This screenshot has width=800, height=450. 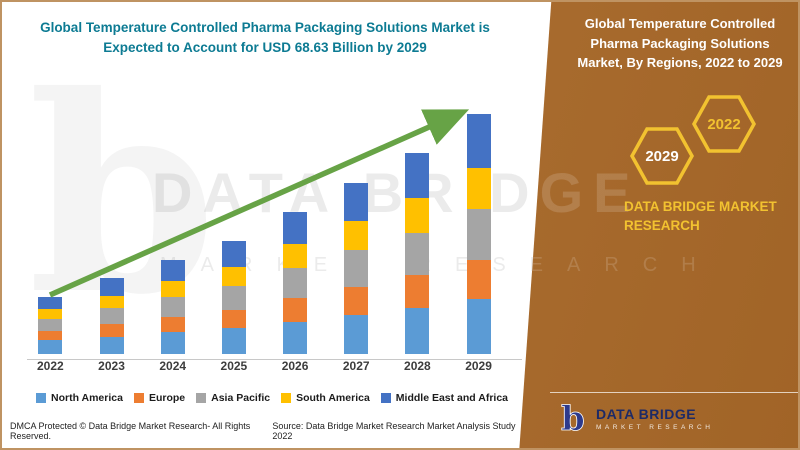 I want to click on x-axis-line, so click(x=274, y=359).